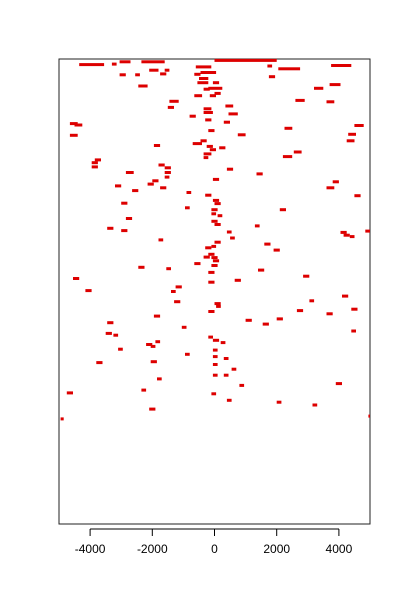  What do you see at coordinates (276, 549) in the screenshot?
I see `x-tick-label: 2000` at bounding box center [276, 549].